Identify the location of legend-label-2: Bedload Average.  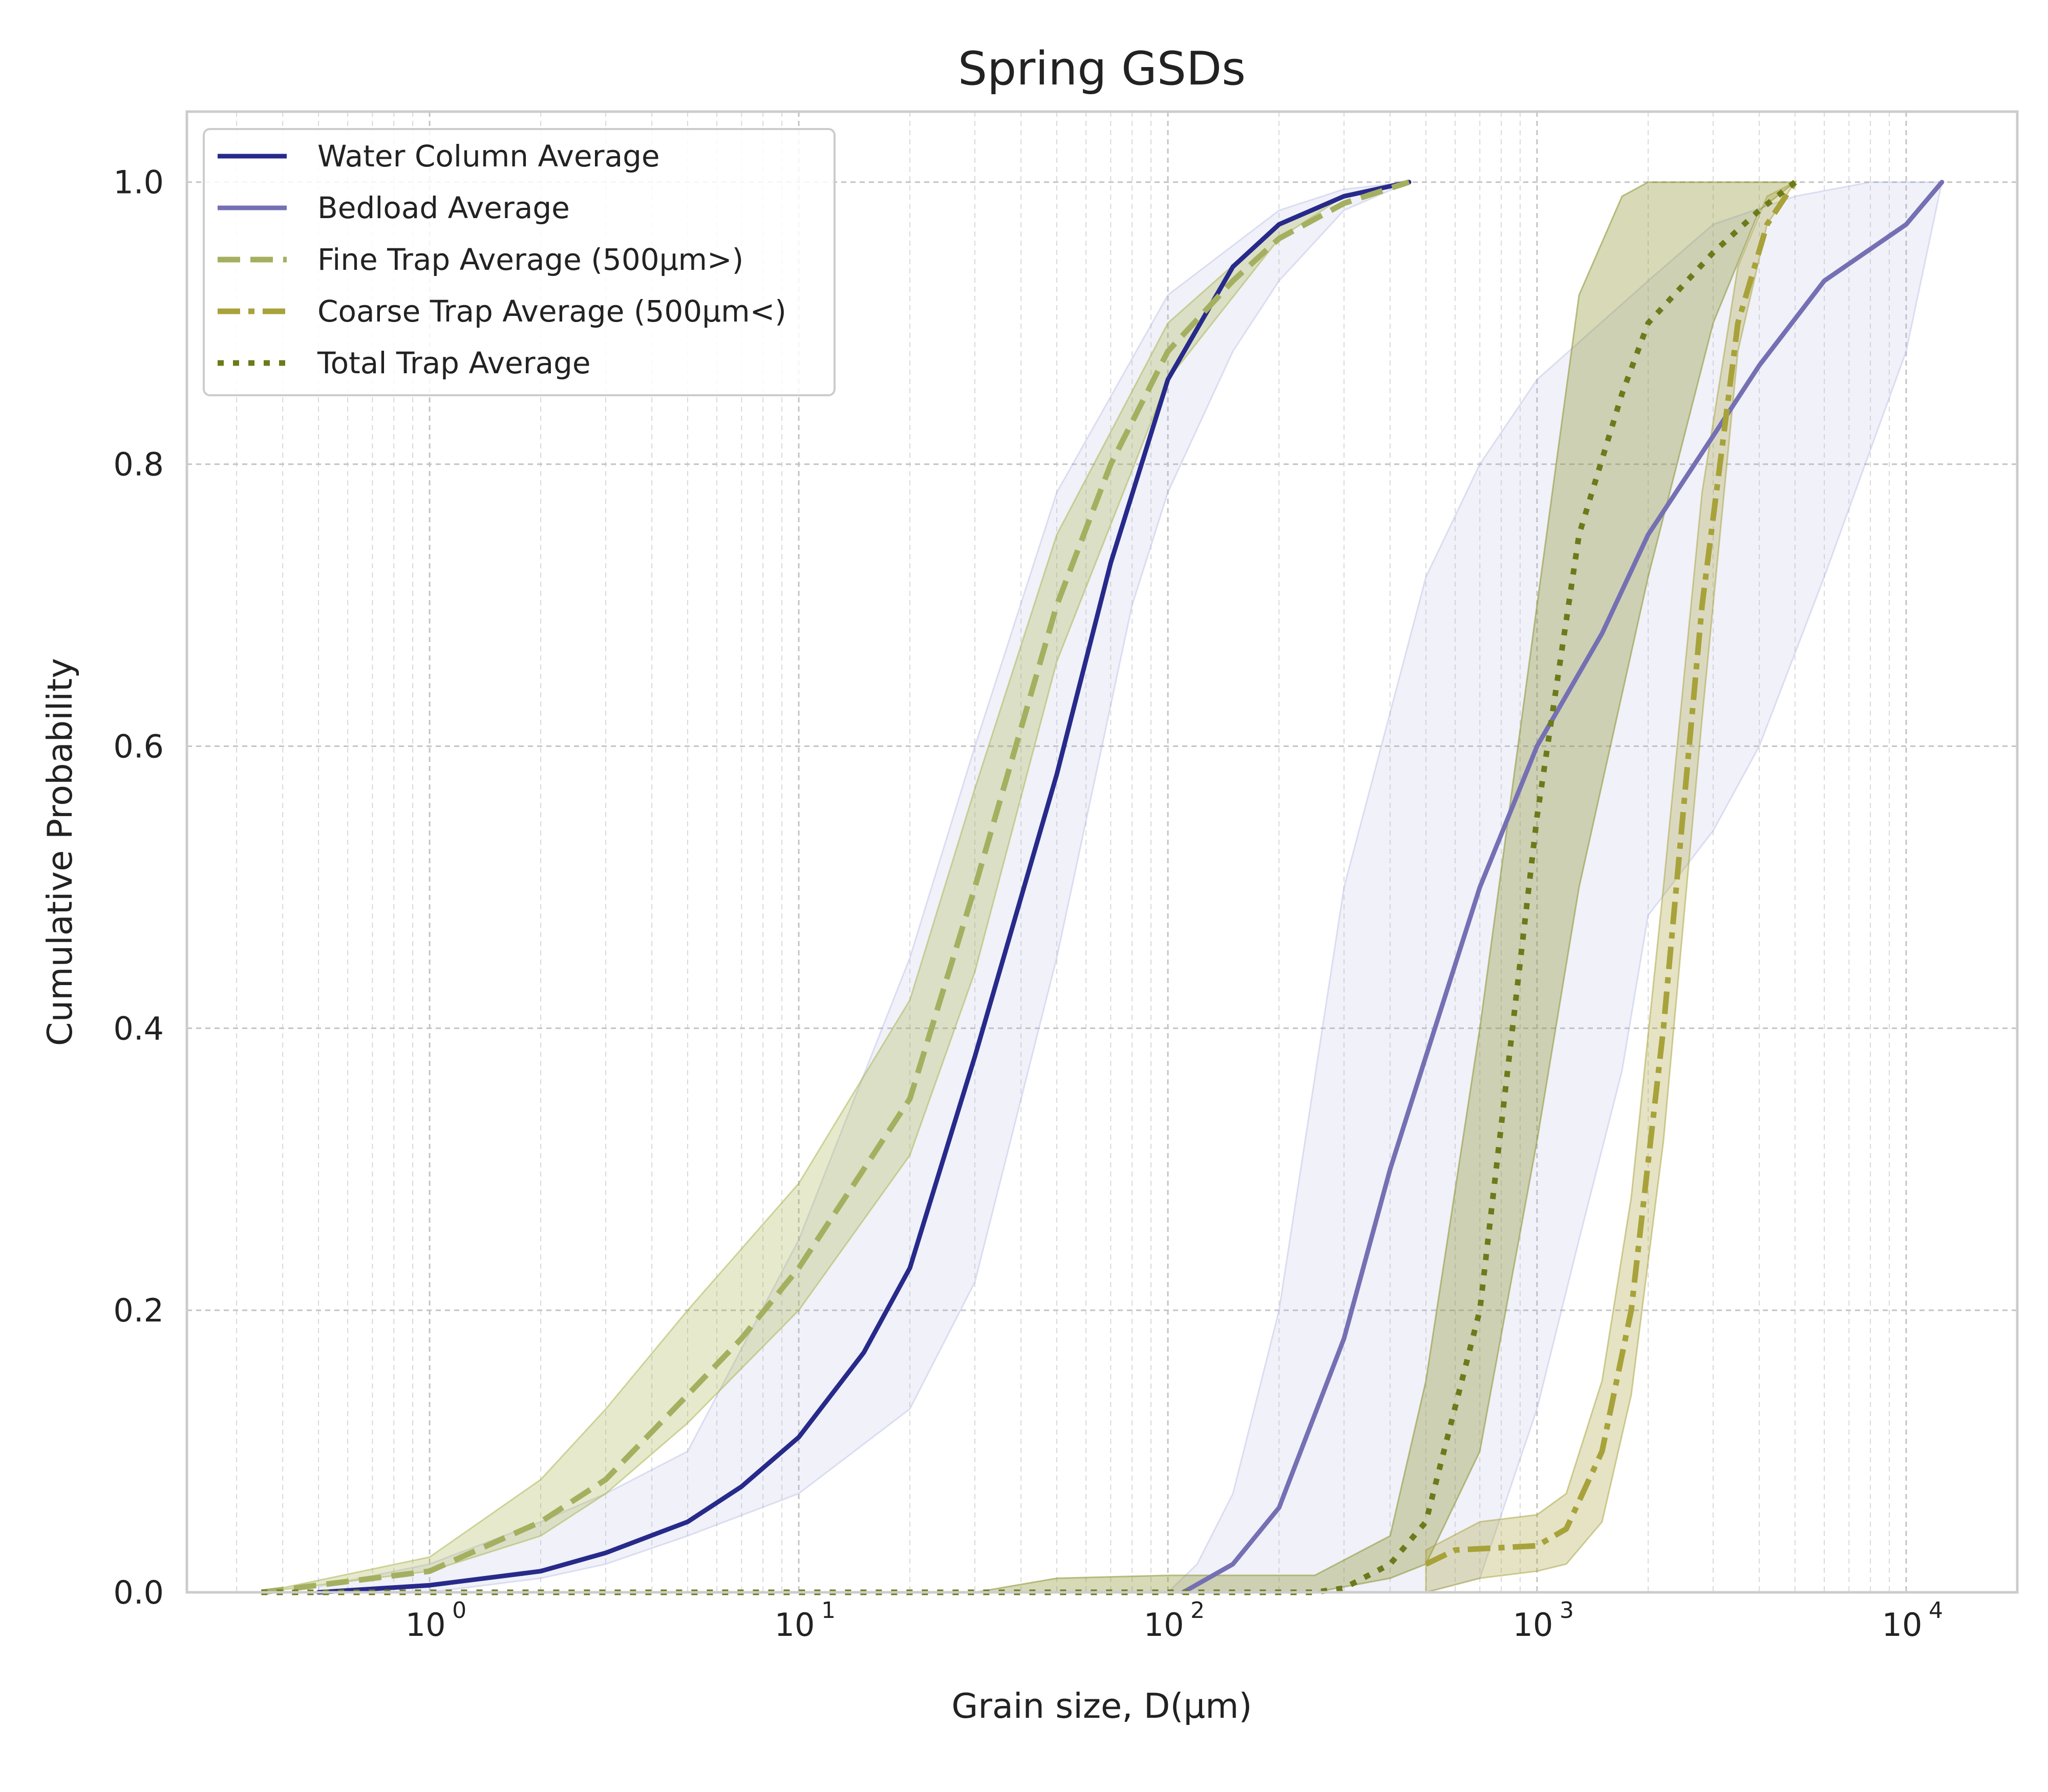
(443, 207).